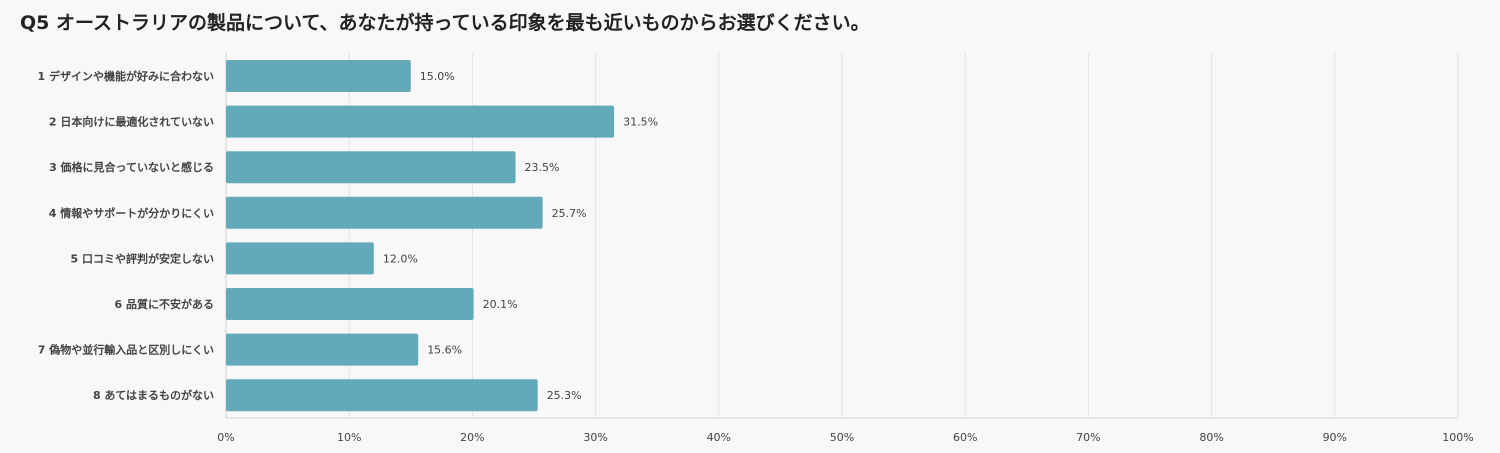 This screenshot has height=453, width=1500. Describe the element at coordinates (500, 304) in the screenshot. I see `data-label: 20.1%` at that location.